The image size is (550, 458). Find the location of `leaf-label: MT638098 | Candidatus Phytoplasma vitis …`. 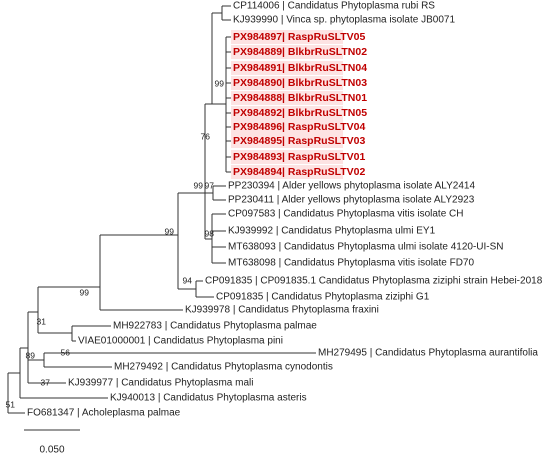

leaf-label: MT638098 | Candidatus Phytoplasma vitis … is located at coordinates (351, 263).